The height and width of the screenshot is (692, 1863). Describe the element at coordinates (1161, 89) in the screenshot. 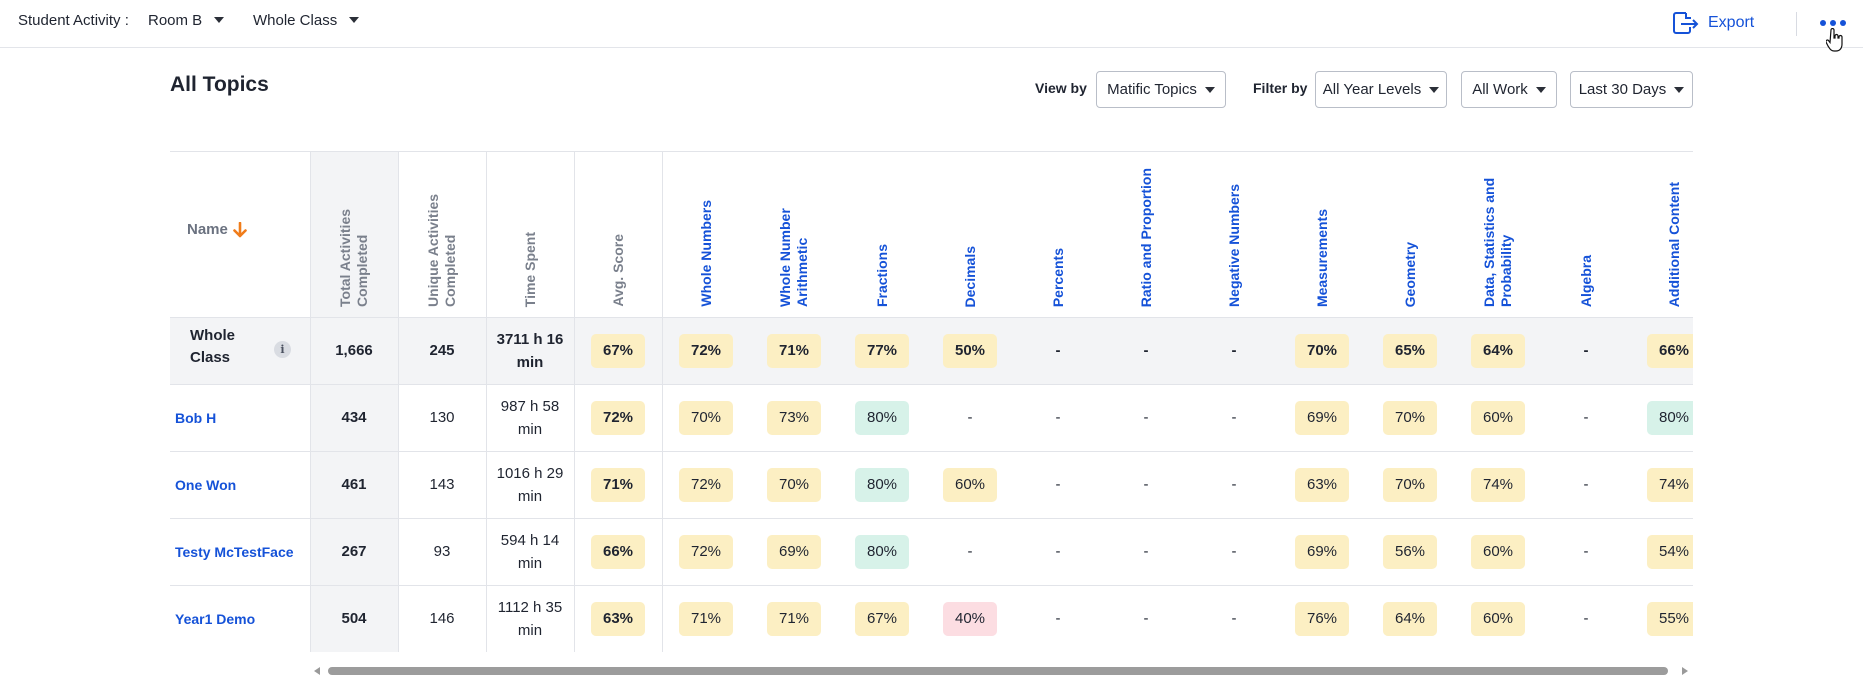

I see `view-by-select: Matific Topics` at that location.